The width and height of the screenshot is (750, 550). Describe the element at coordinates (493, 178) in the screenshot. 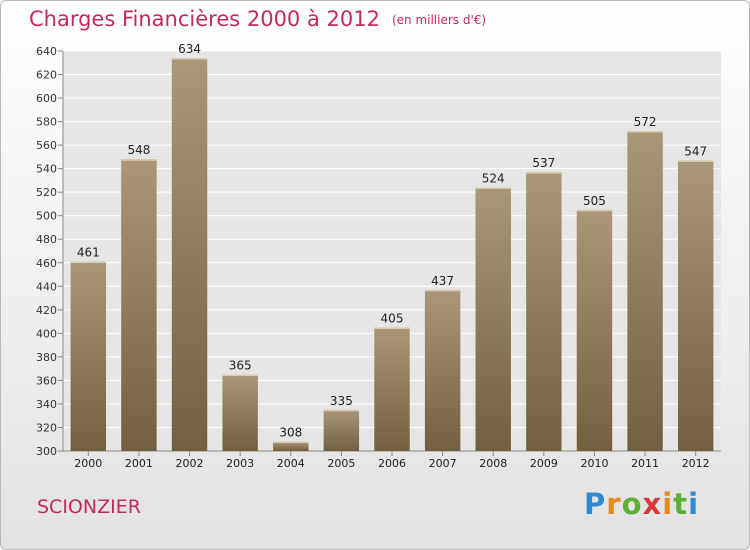

I see `data-label: 524` at that location.